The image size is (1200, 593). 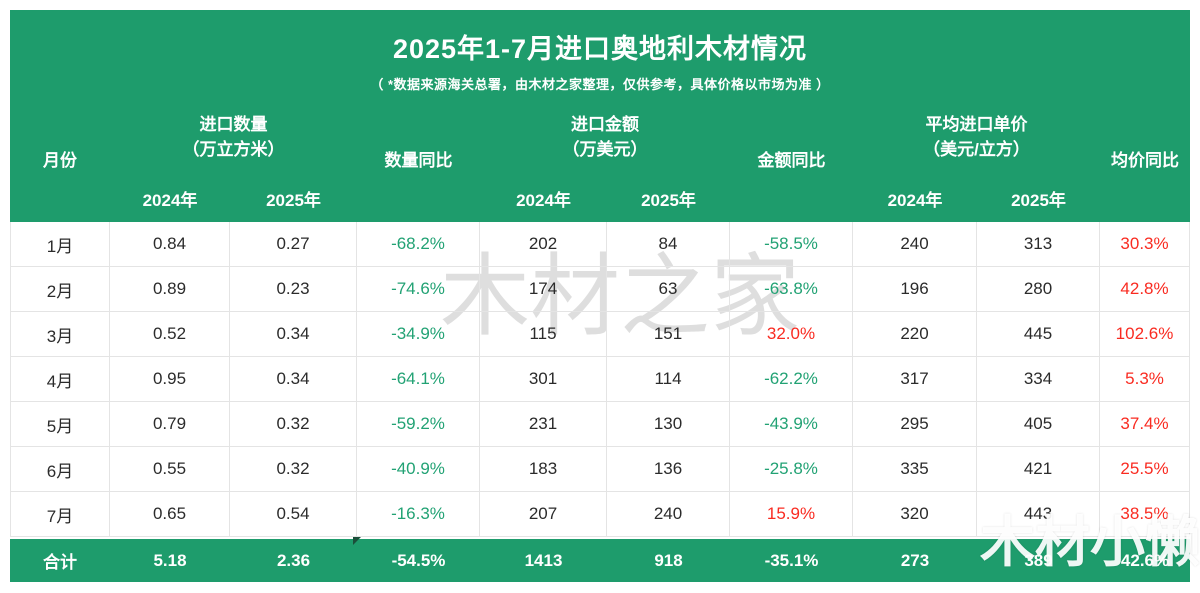 I want to click on column-header-amount-yoy: 金额同比, so click(x=791, y=158).